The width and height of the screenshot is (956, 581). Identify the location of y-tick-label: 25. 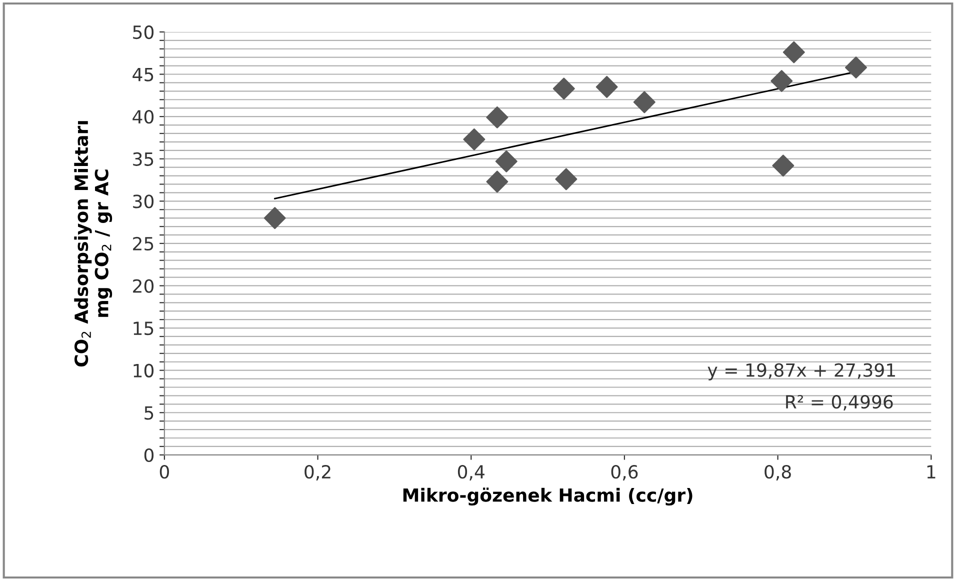
(143, 243).